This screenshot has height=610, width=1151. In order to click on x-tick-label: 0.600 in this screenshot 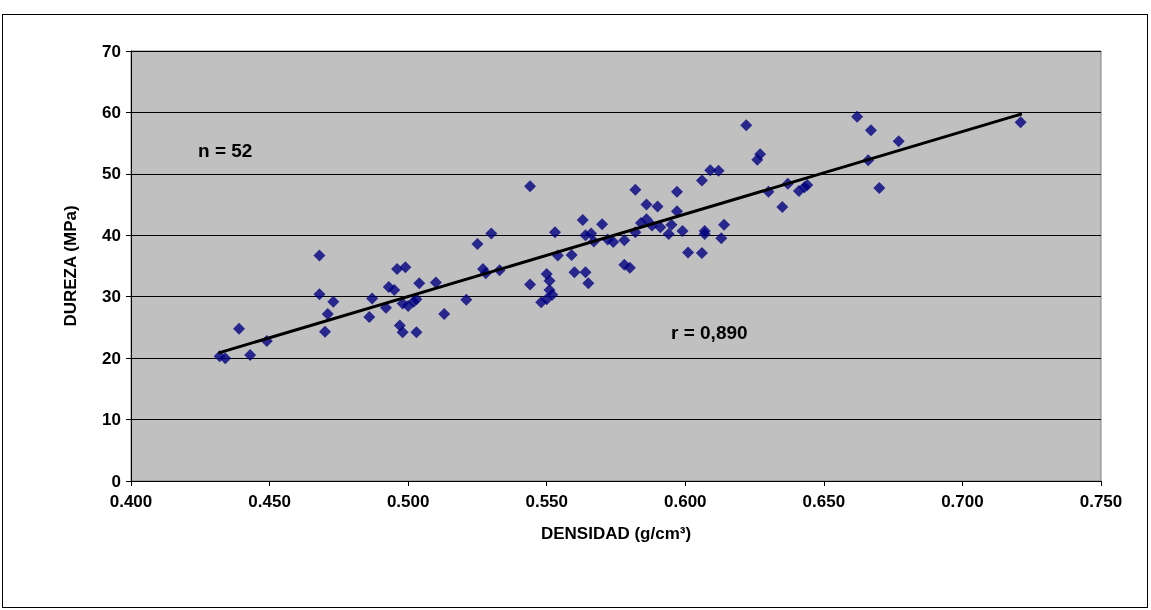, I will do `click(685, 501)`.